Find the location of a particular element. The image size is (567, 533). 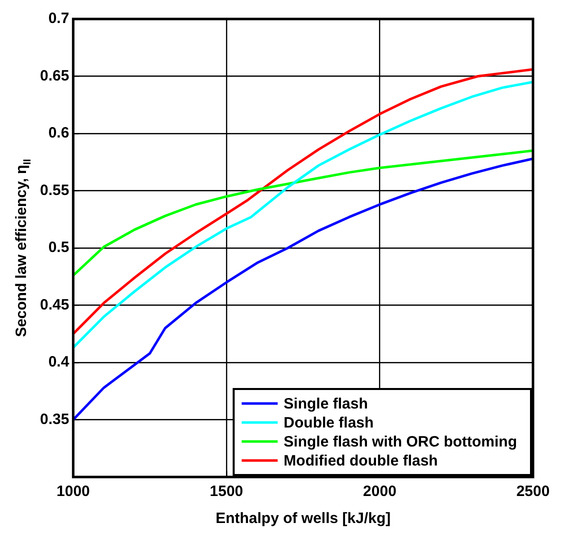

legend-label: Double flash is located at coordinates (329, 423).